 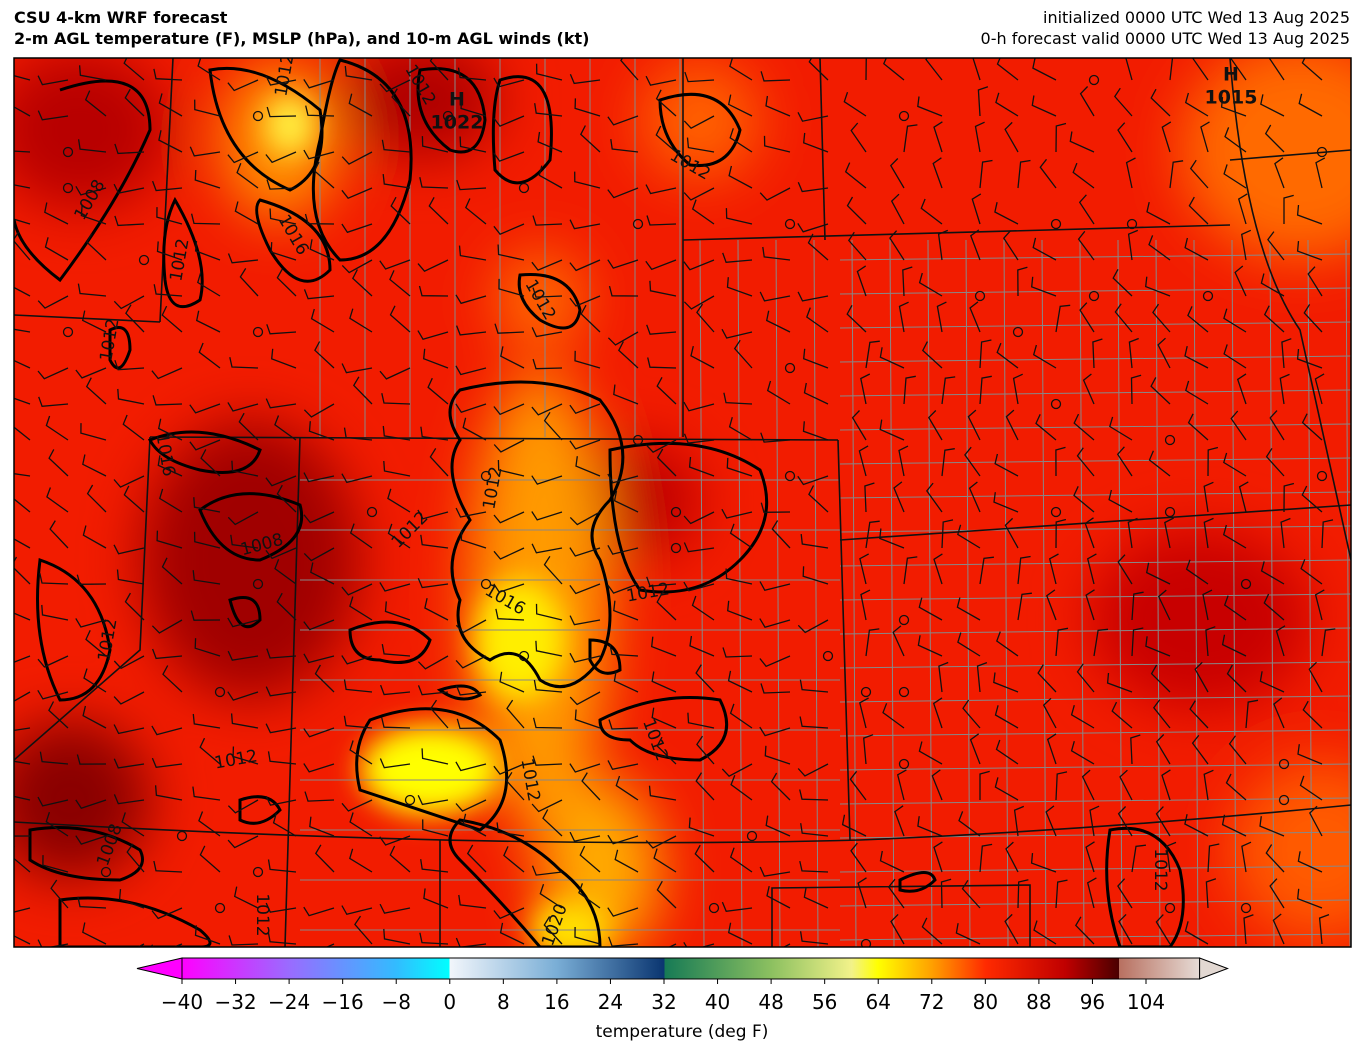 What do you see at coordinates (457, 123) in the screenshot?
I see `high-pressure-value: 1022` at bounding box center [457, 123].